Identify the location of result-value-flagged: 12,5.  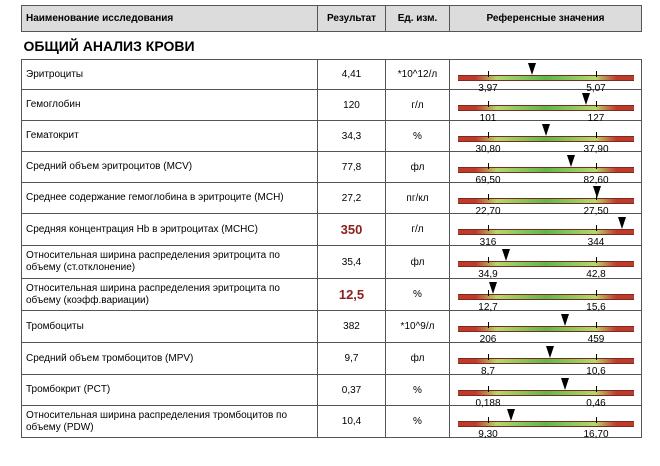
(351, 294).